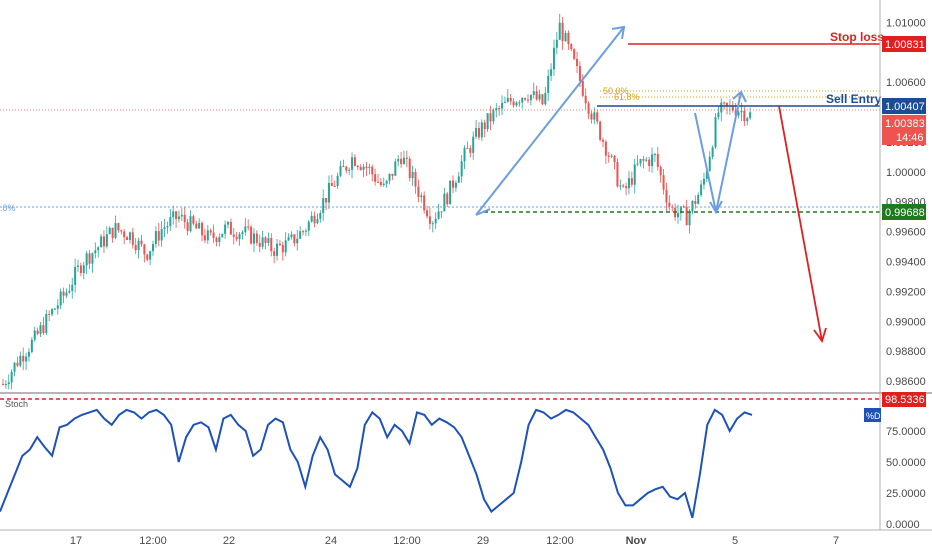 This screenshot has height=550, width=932. What do you see at coordinates (906, 233) in the screenshot?
I see `price-tick-label: 0.99600` at bounding box center [906, 233].